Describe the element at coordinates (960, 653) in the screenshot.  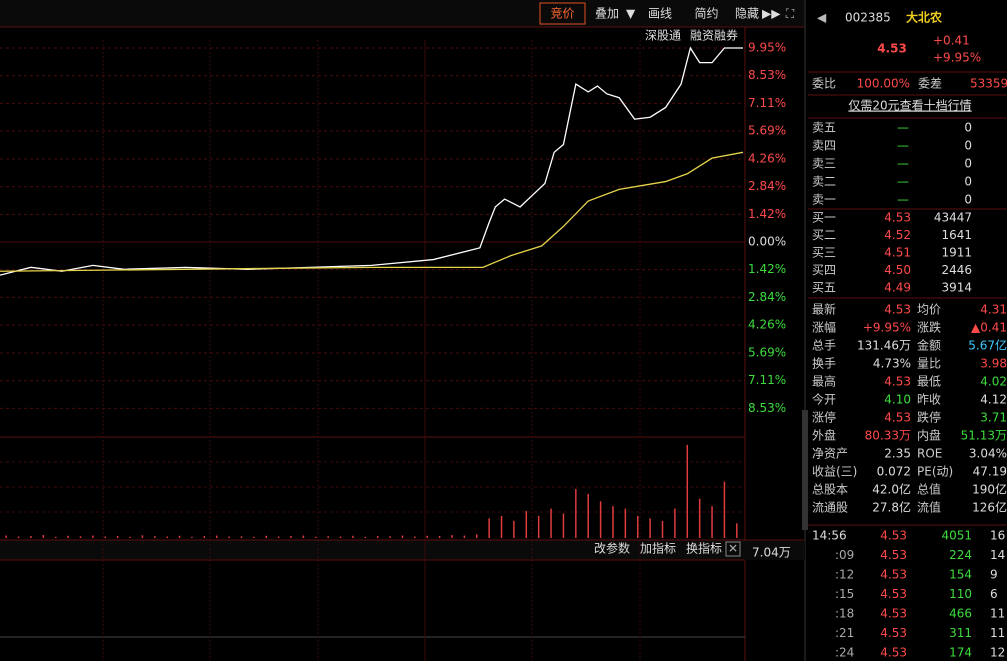
I see `trade-volume: 174` at that location.